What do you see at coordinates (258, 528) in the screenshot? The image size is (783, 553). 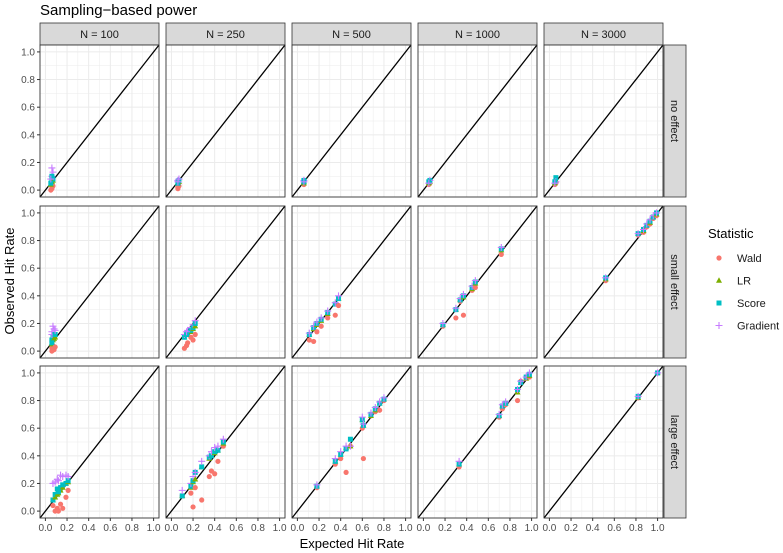 I see `x-tick-label: 0.8` at bounding box center [258, 528].